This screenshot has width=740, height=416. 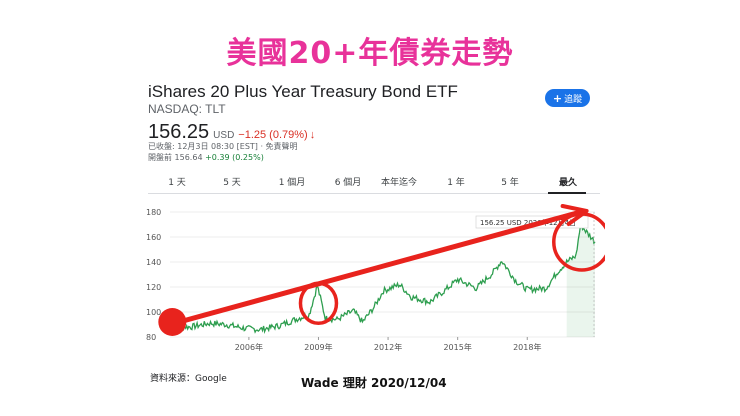 What do you see at coordinates (456, 183) in the screenshot?
I see `tab-1y: 1 年` at bounding box center [456, 183].